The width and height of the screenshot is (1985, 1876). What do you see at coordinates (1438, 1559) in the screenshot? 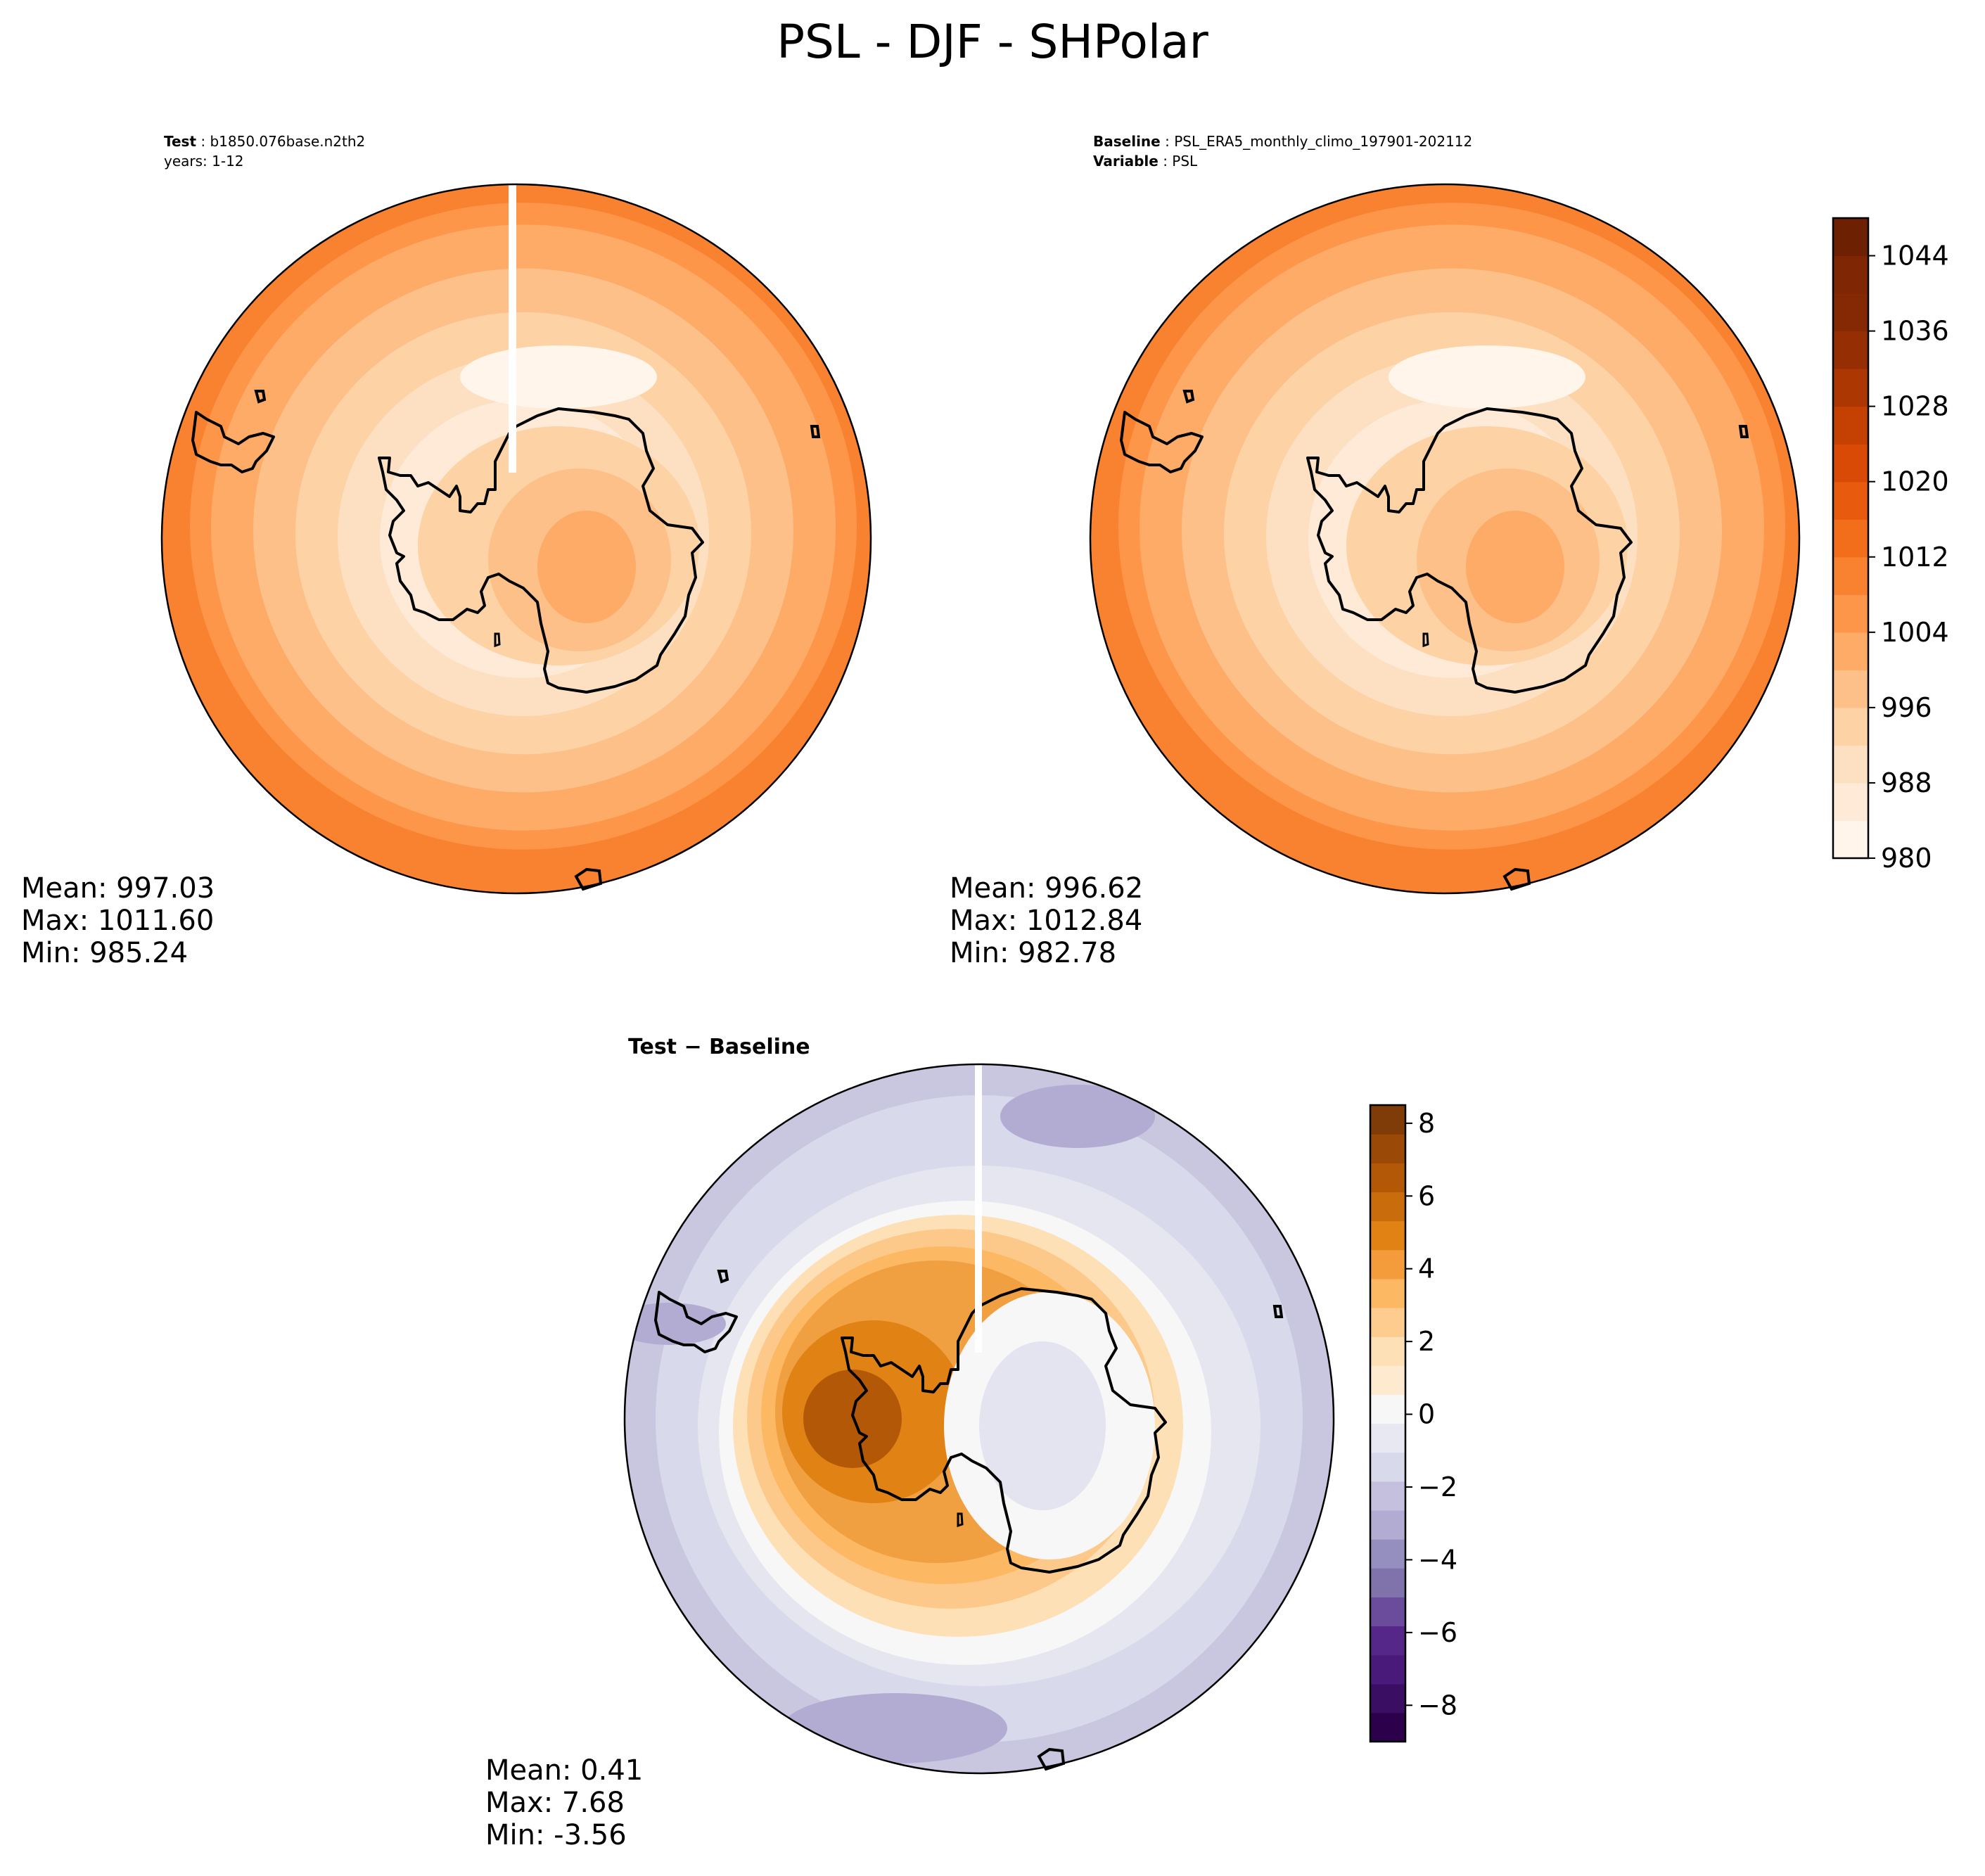
I see `diff-colorbar-tick-label: −4` at bounding box center [1438, 1559].